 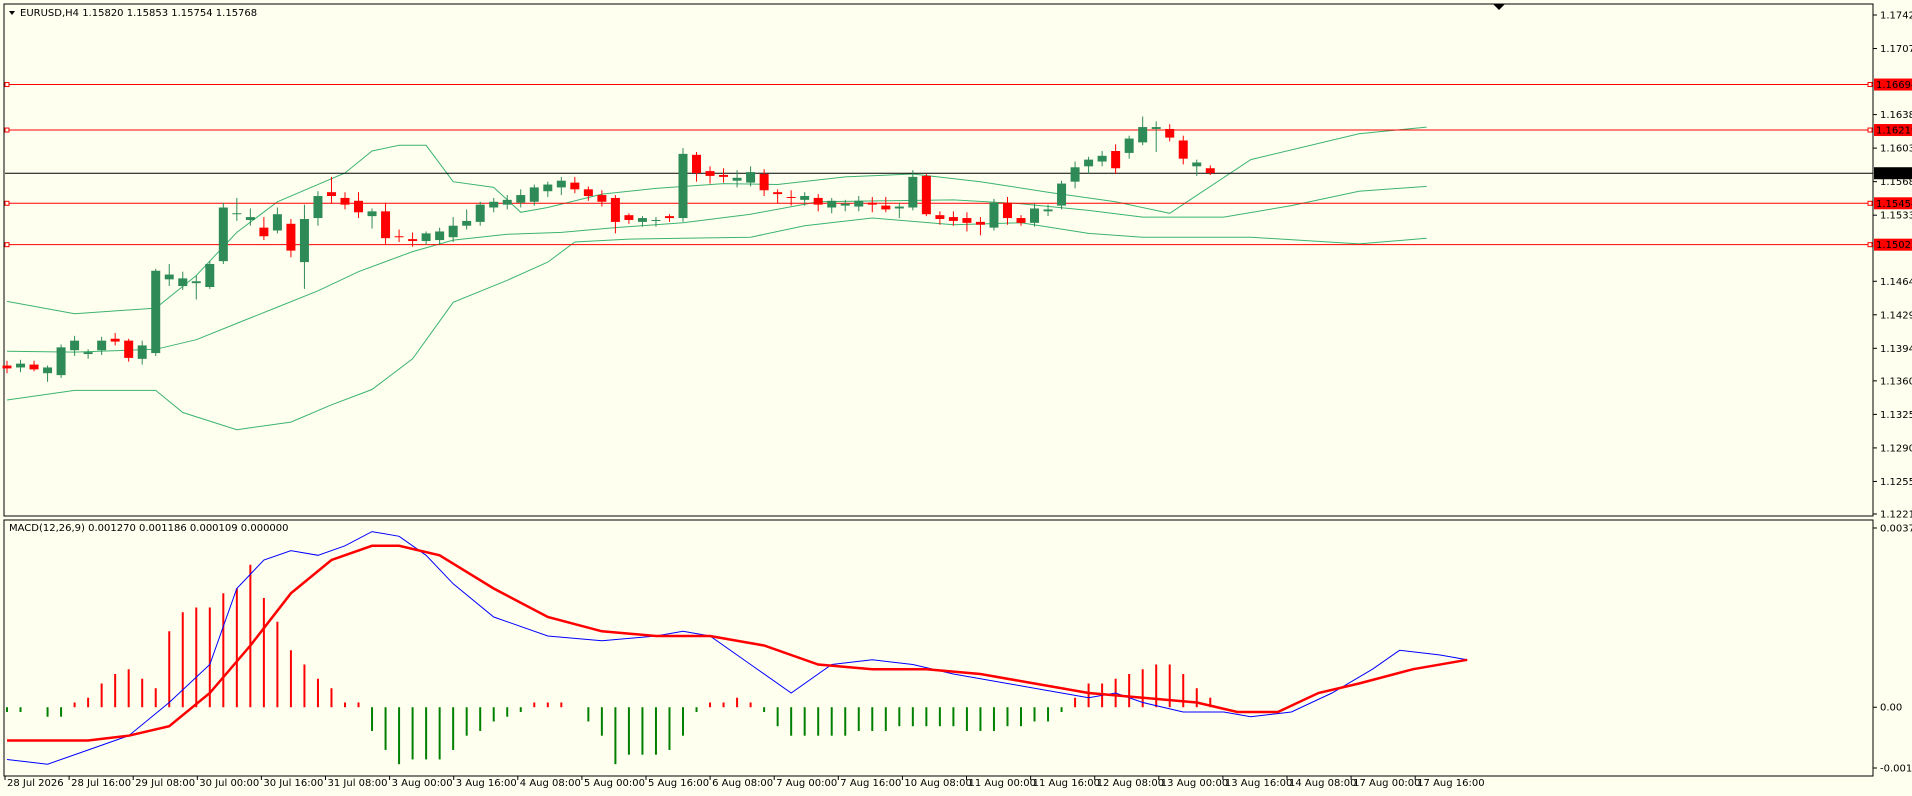 What do you see at coordinates (293, 783) in the screenshot?
I see `time-tick-label: 30 Jul 16:00` at bounding box center [293, 783].